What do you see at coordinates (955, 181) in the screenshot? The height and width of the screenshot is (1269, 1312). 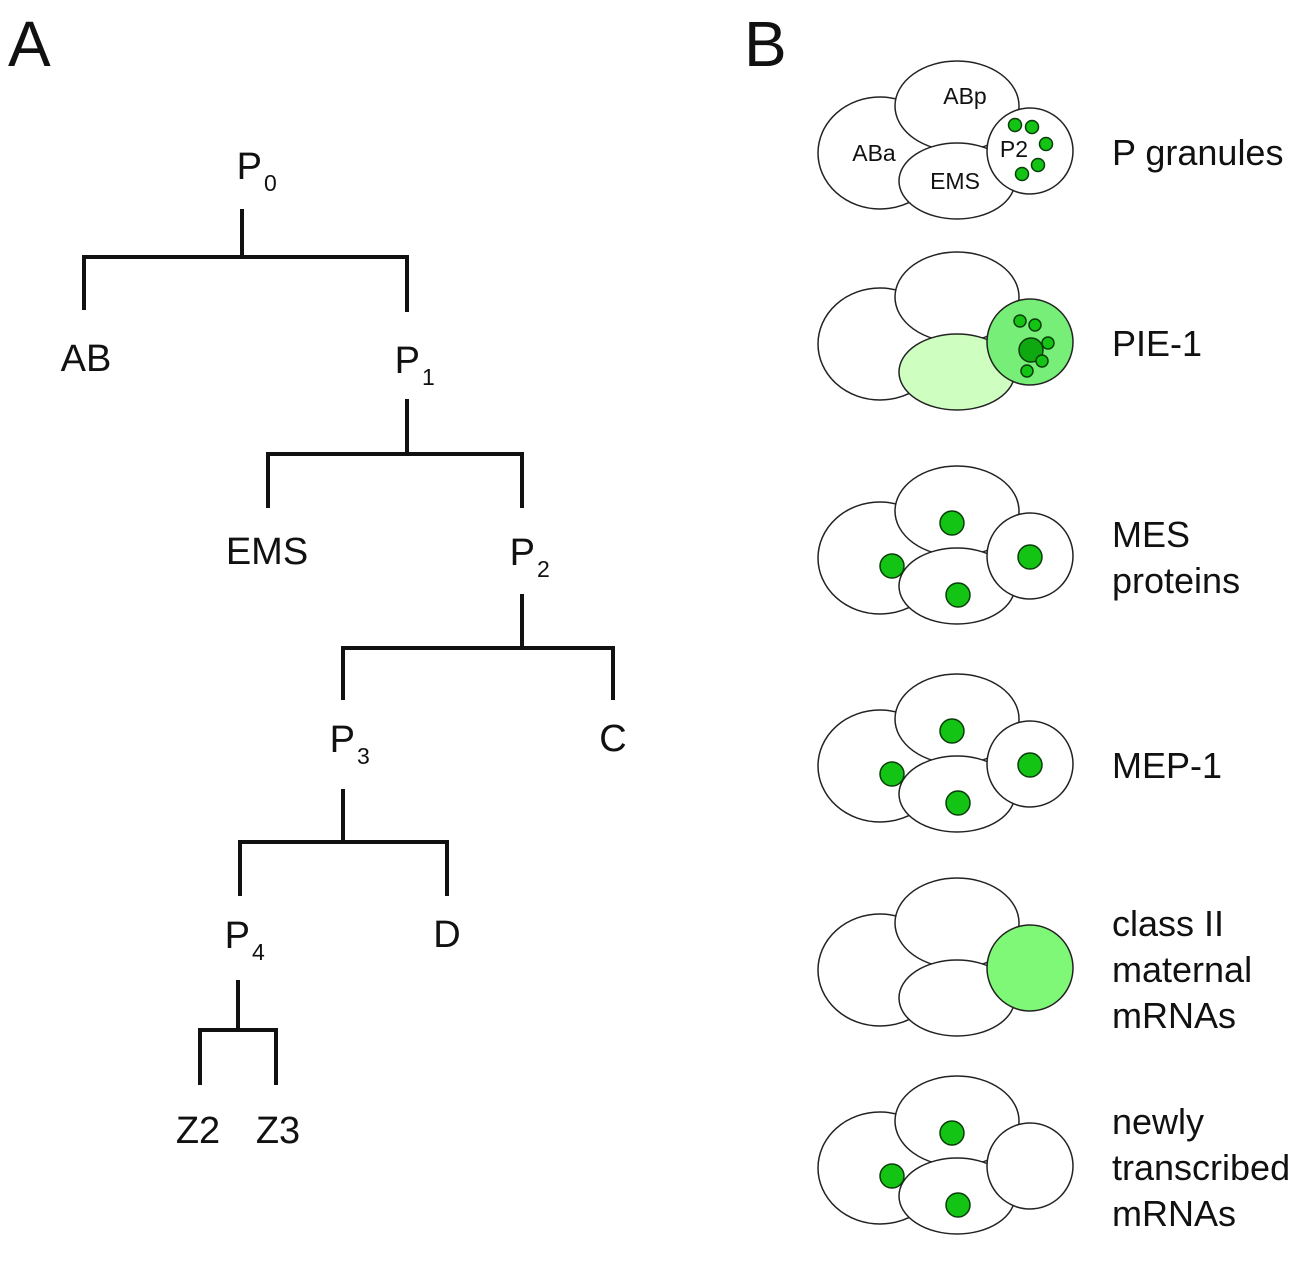 I see `cell-label-ems: EMS` at bounding box center [955, 181].